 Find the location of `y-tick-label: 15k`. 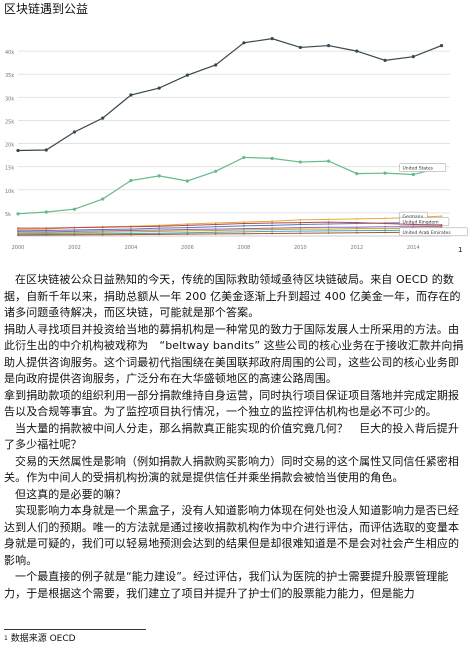

y-tick-label: 15k is located at coordinates (9, 169).